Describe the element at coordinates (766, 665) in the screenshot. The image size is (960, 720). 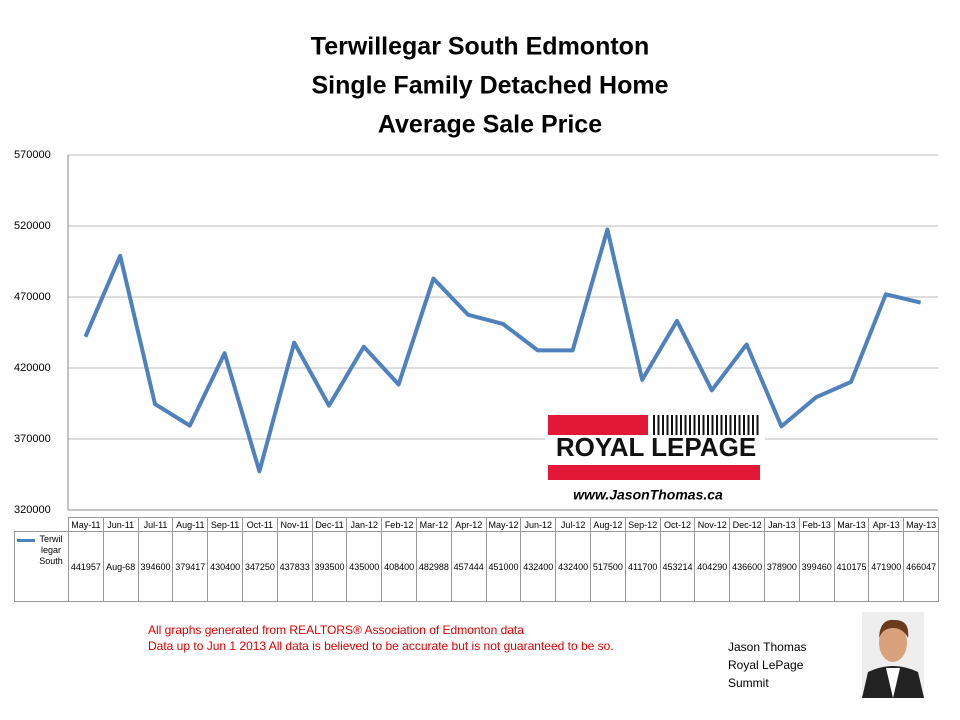
I see `author: Royal LePage` at that location.